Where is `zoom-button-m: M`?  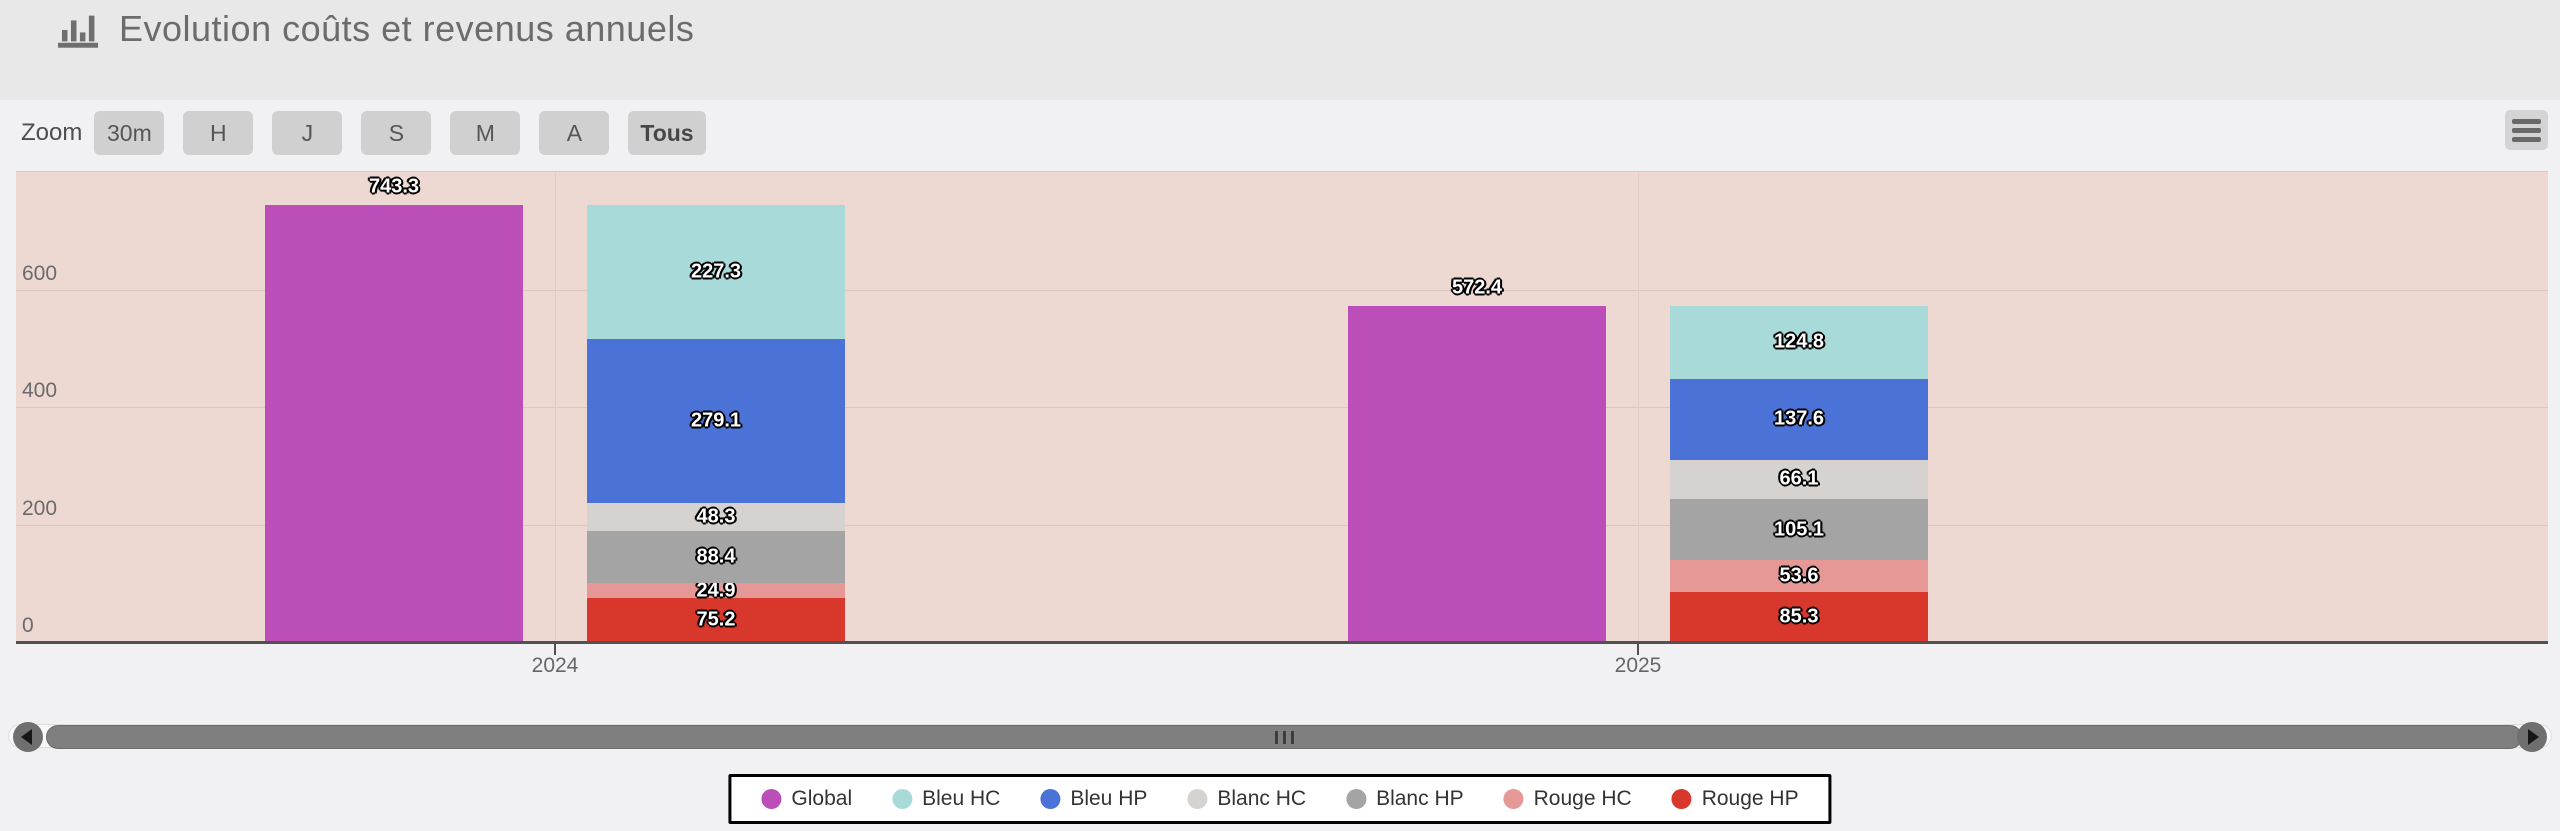 zoom-button-m: M is located at coordinates (485, 133).